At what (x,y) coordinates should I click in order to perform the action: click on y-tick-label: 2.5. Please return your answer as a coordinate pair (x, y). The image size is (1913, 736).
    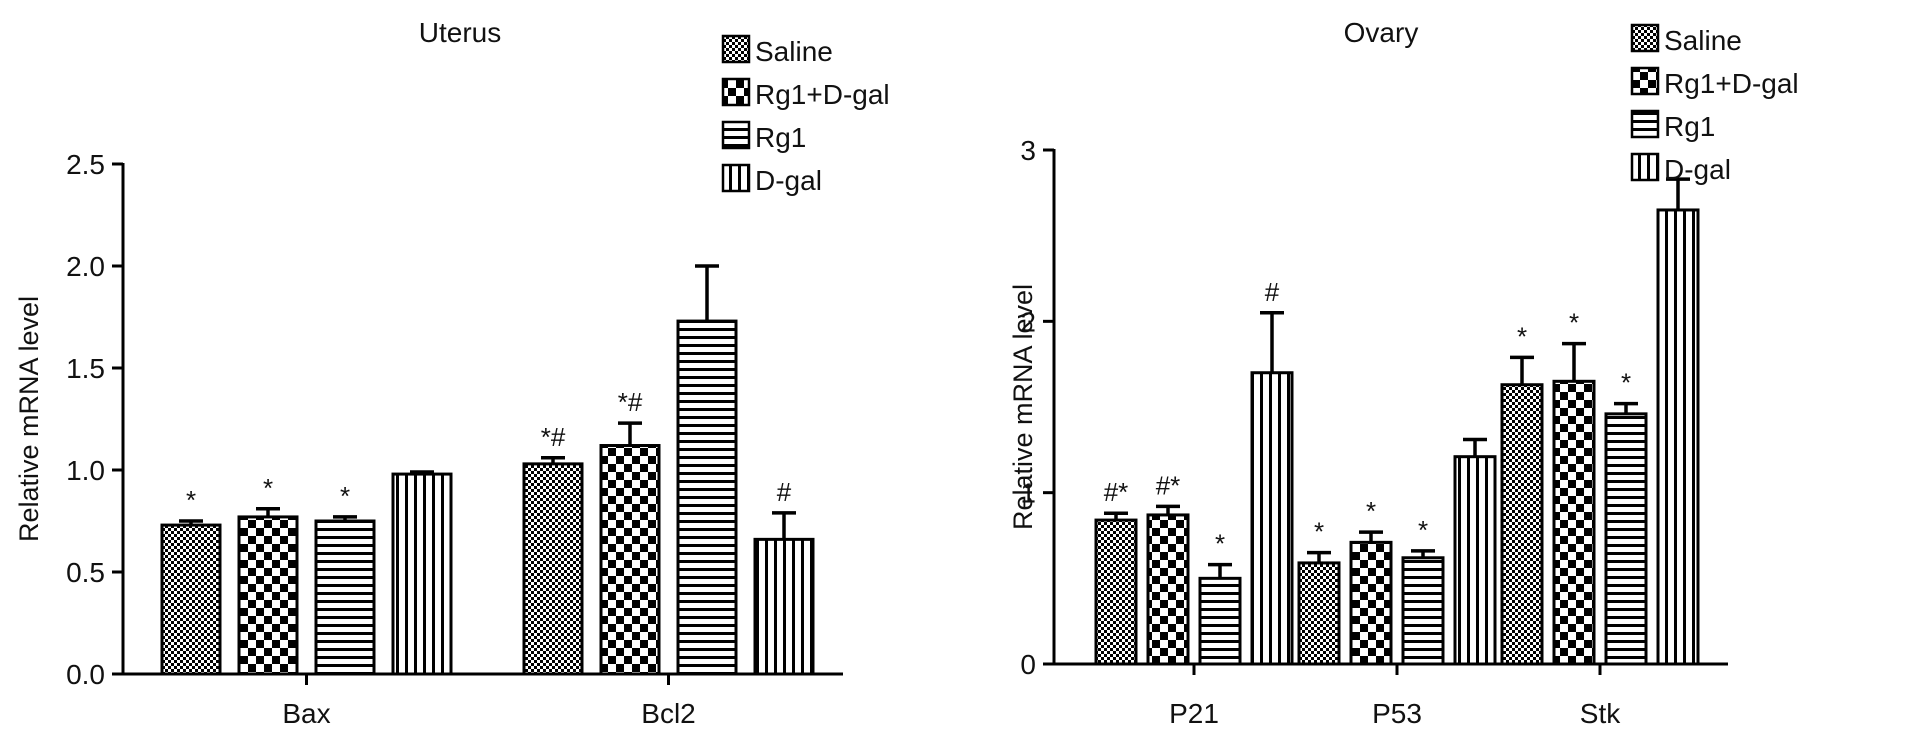
    Looking at the image, I should click on (85, 164).